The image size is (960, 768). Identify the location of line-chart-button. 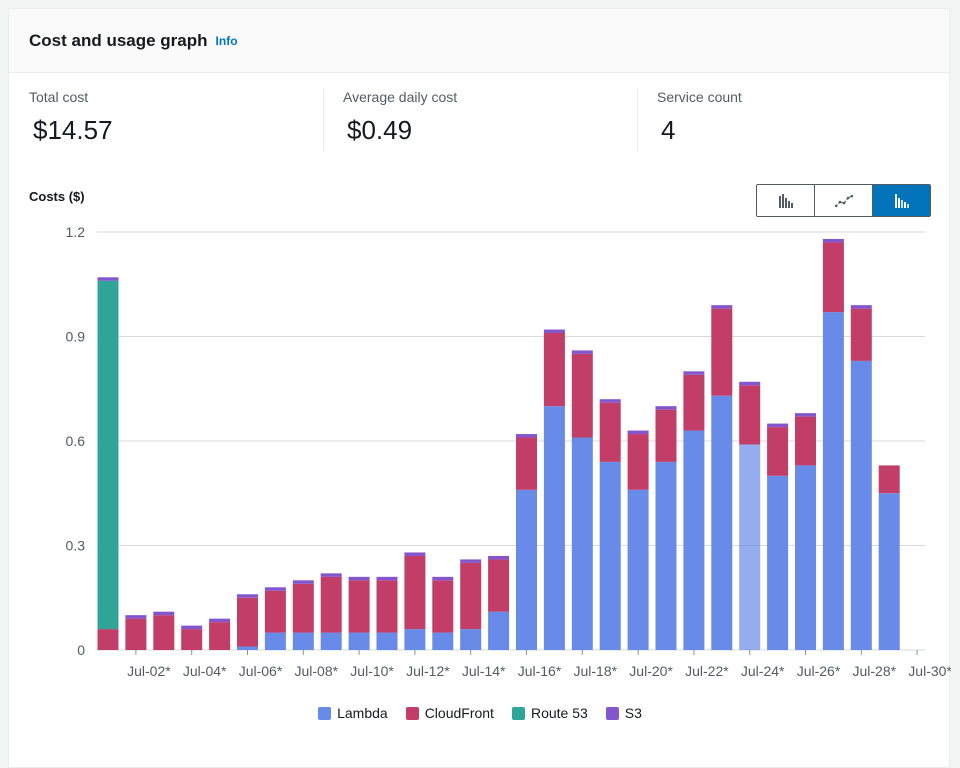
(843, 200).